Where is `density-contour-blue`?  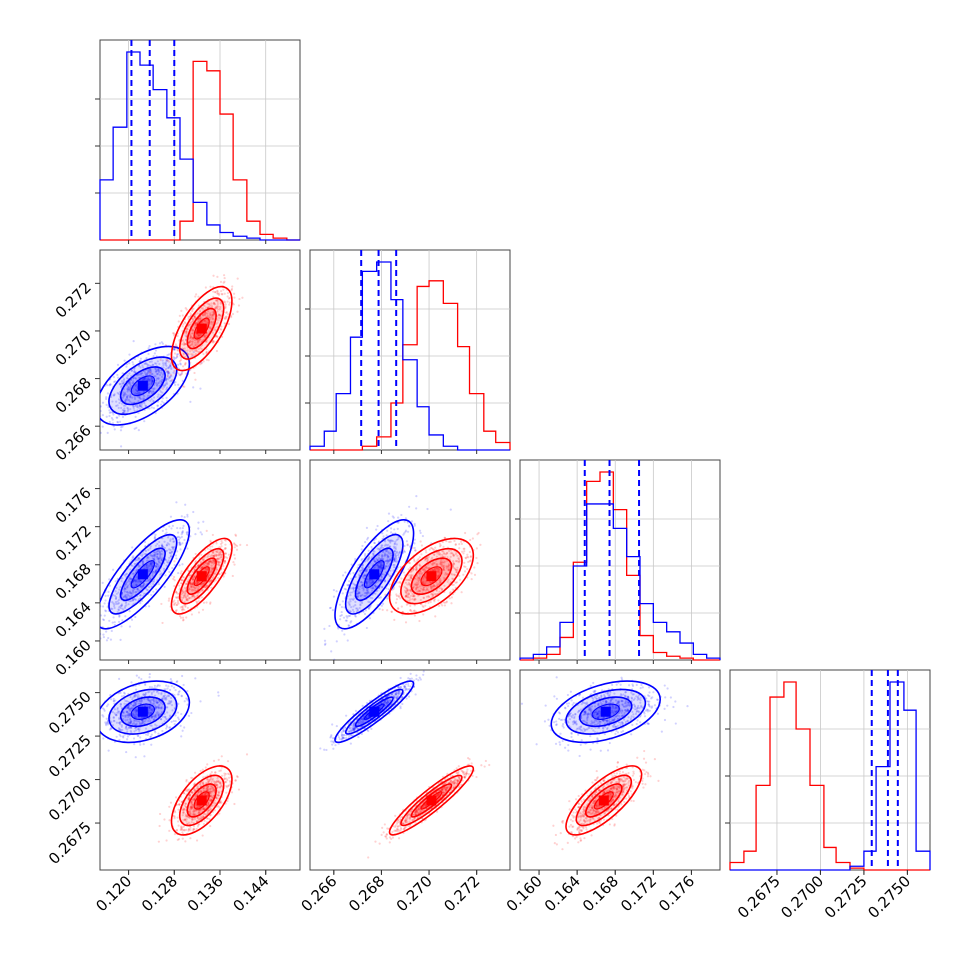
density-contour-blue is located at coordinates (374, 574).